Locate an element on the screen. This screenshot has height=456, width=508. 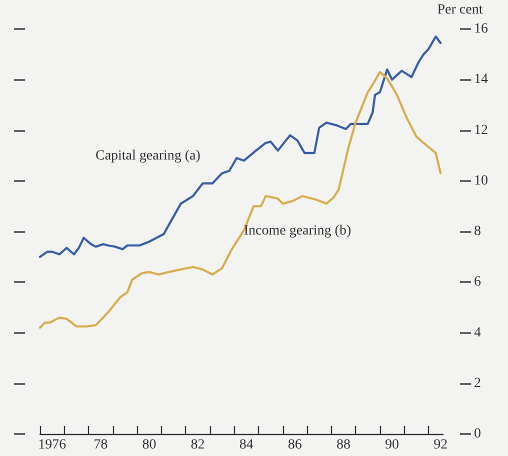
series-label: Capital gearing (a) is located at coordinates (148, 156).